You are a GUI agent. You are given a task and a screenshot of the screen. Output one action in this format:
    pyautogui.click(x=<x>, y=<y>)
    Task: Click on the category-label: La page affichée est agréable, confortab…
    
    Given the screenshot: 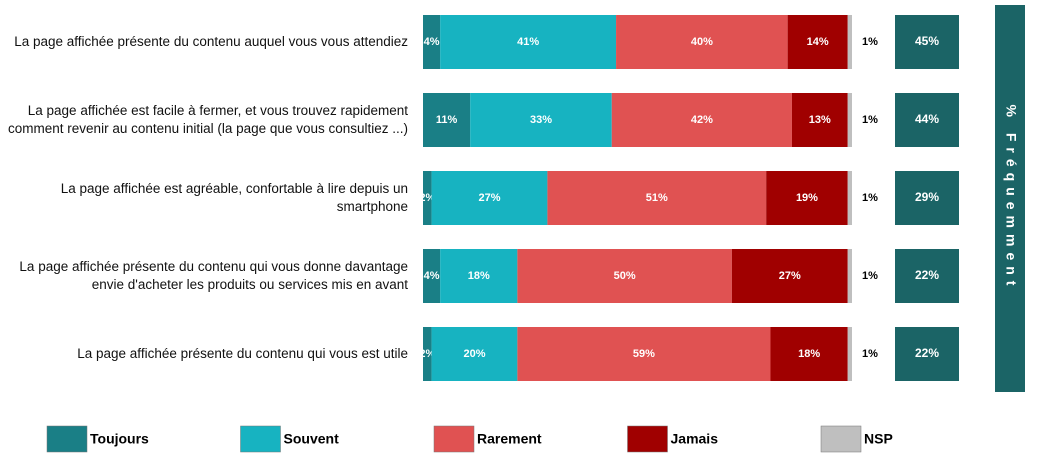 What is the action you would take?
    pyautogui.click(x=234, y=197)
    